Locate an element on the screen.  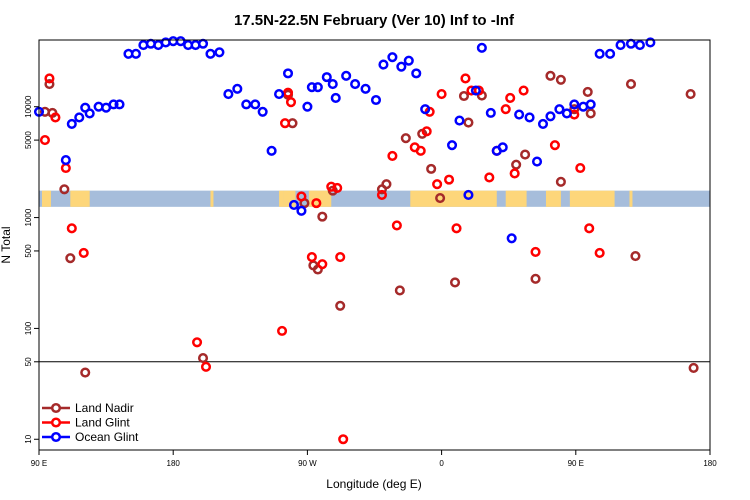
y-tick-label: 500 is located at coordinates (28, 251).